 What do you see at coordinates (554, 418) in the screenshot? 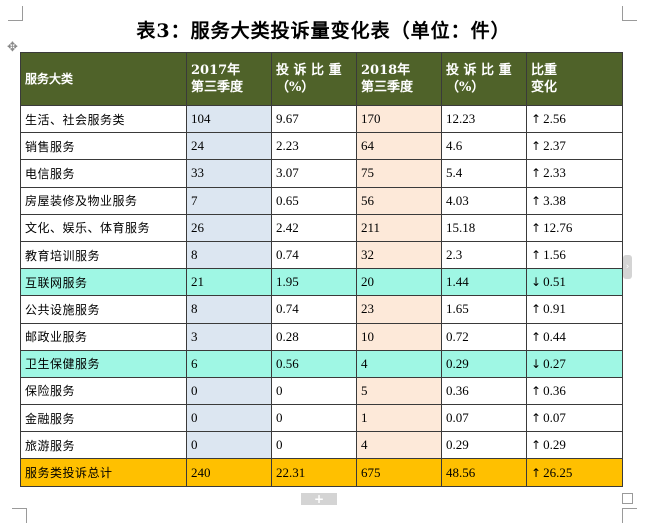
I see `change-value: 0.07` at bounding box center [554, 418].